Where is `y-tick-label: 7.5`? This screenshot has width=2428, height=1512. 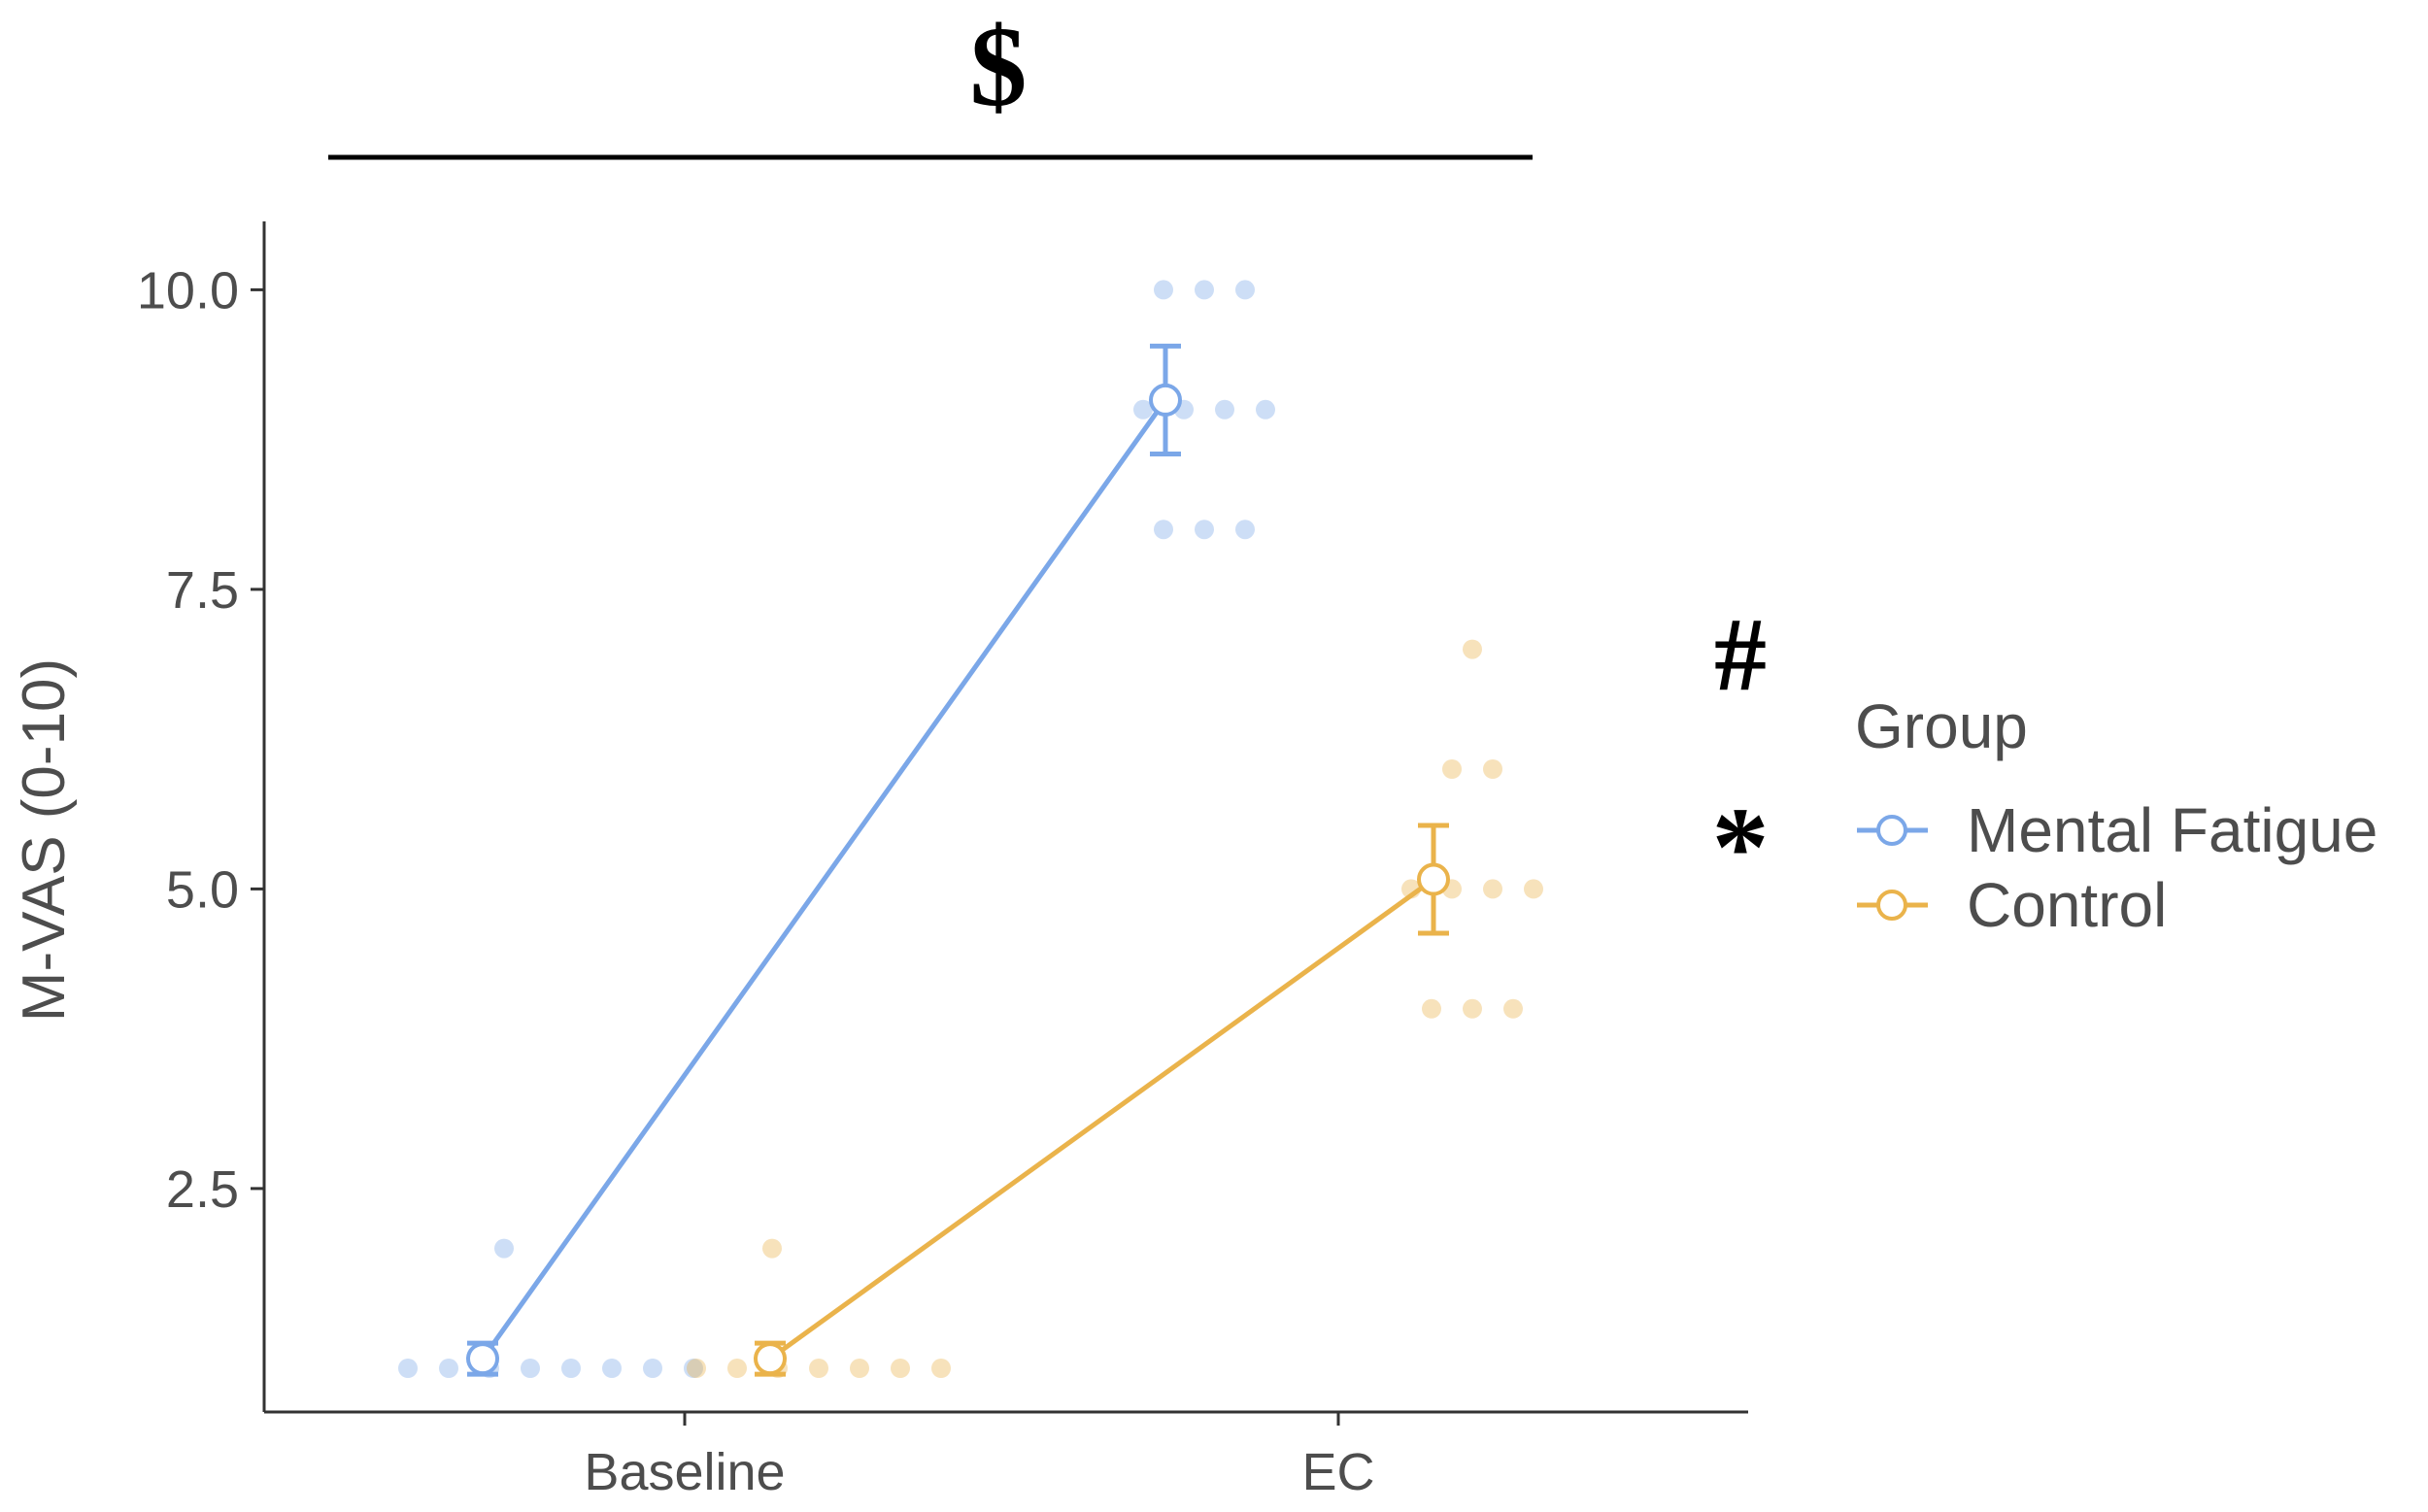
y-tick-label: 7.5 is located at coordinates (202, 590).